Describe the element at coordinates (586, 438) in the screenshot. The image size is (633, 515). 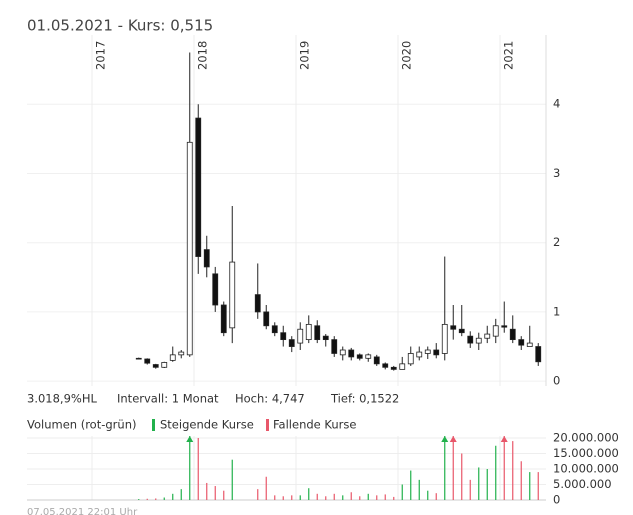
I see `y-tick-label: 20.000.000` at that location.